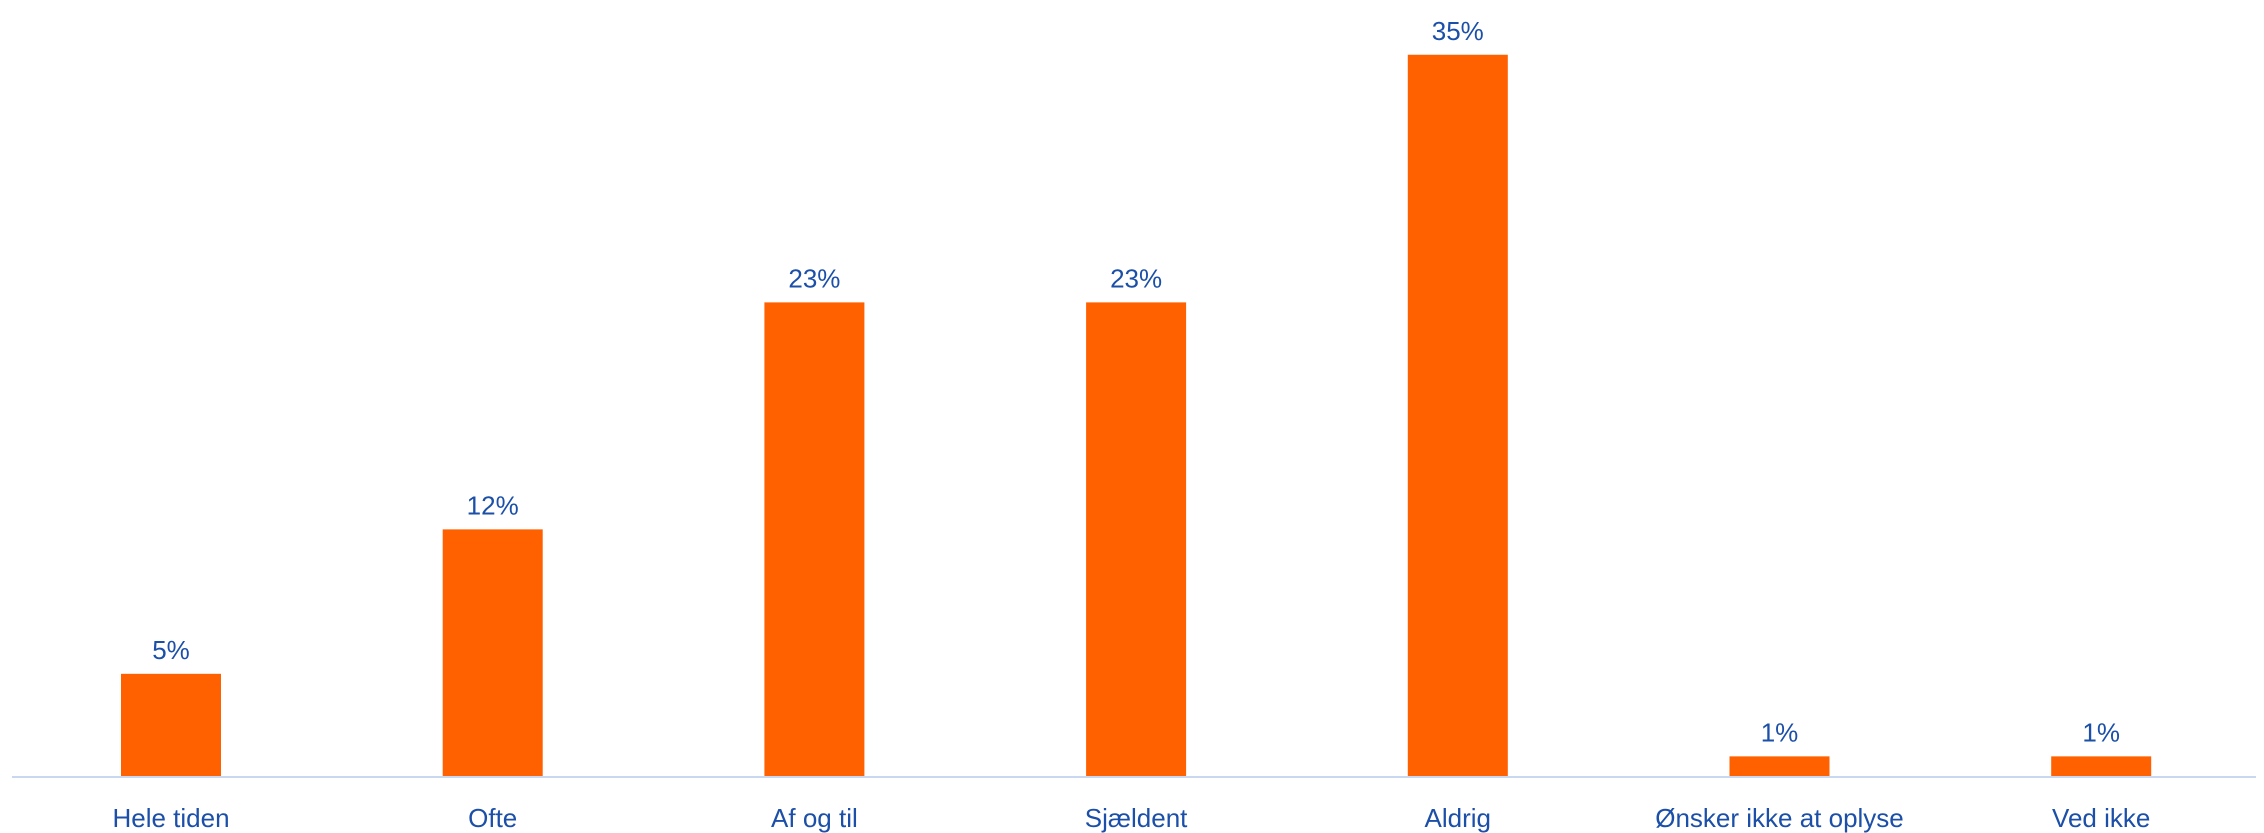  Describe the element at coordinates (1136, 818) in the screenshot. I see `x-tick-label: Sjældent` at that location.